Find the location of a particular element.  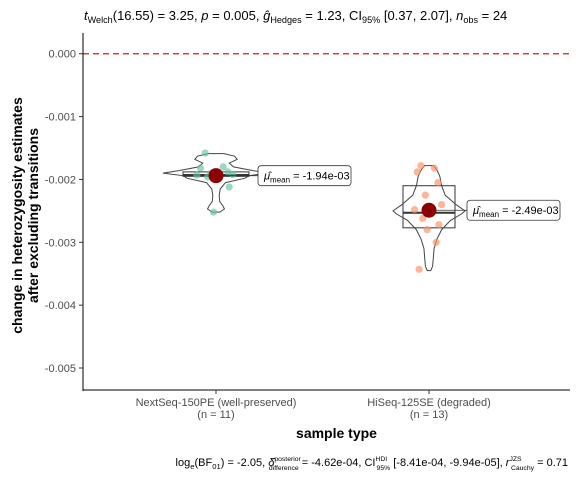

y-axis-title-line: after excluding transitions is located at coordinates (33, 215).